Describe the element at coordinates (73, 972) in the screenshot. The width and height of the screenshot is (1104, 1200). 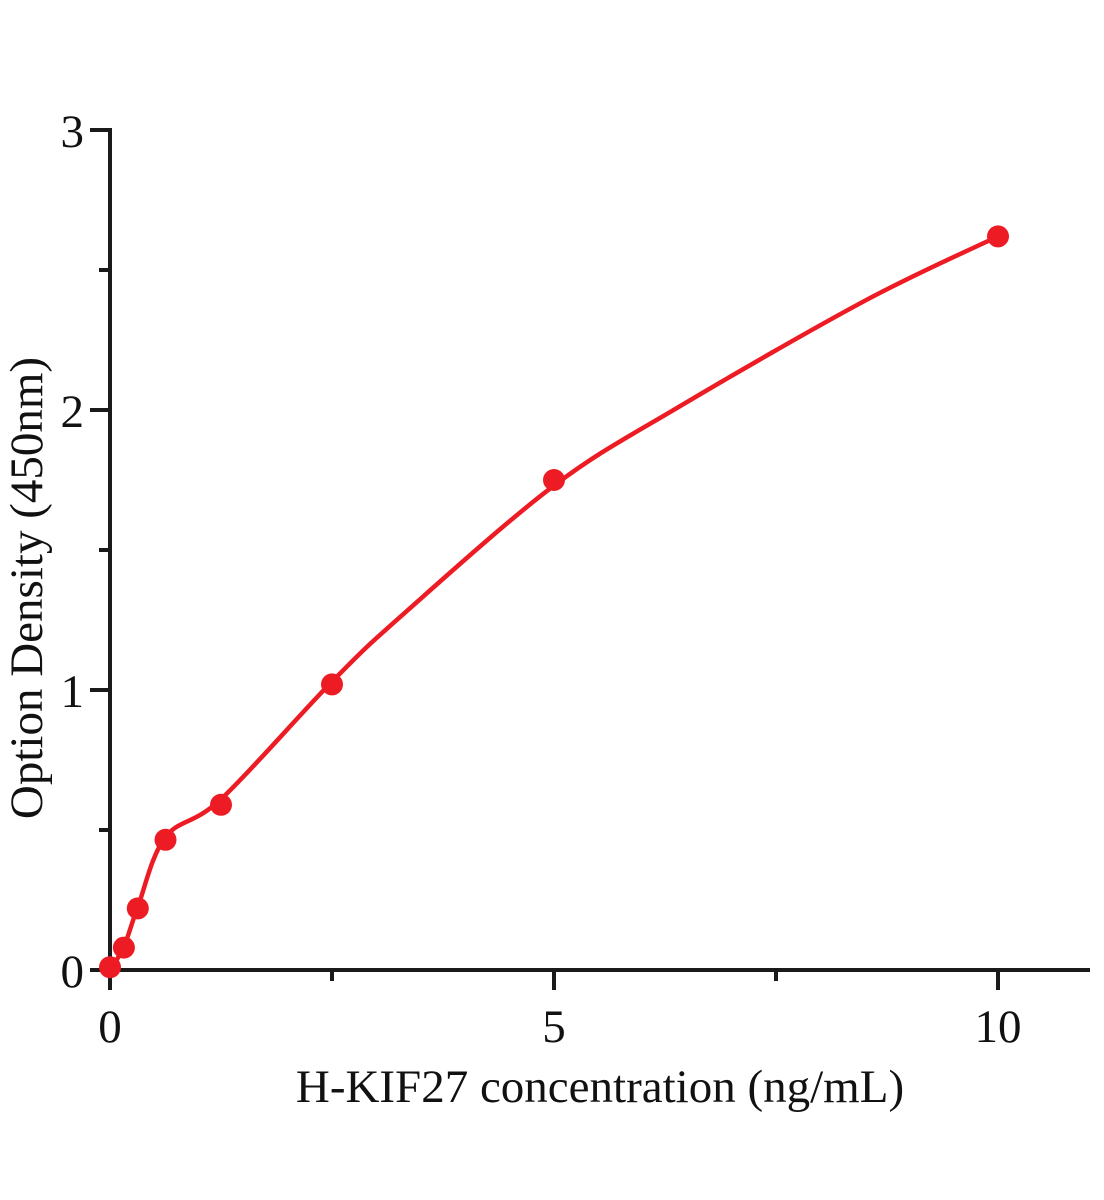
I see `y-tick-label-0: 0` at that location.